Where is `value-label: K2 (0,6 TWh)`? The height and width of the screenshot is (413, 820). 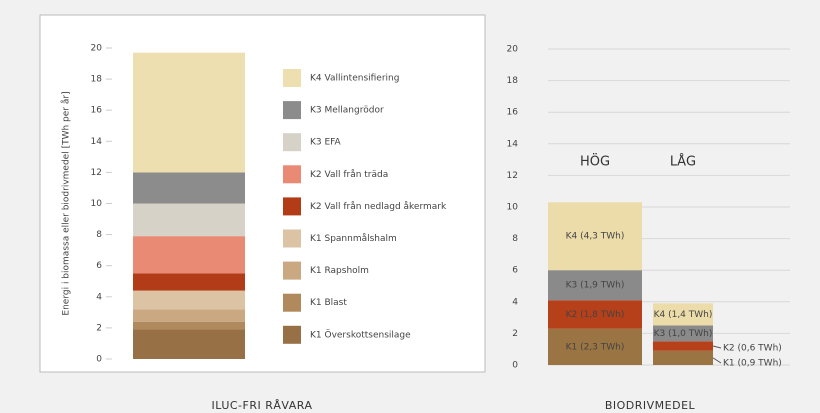 value-label: K2 (0,6 TWh) is located at coordinates (752, 349).